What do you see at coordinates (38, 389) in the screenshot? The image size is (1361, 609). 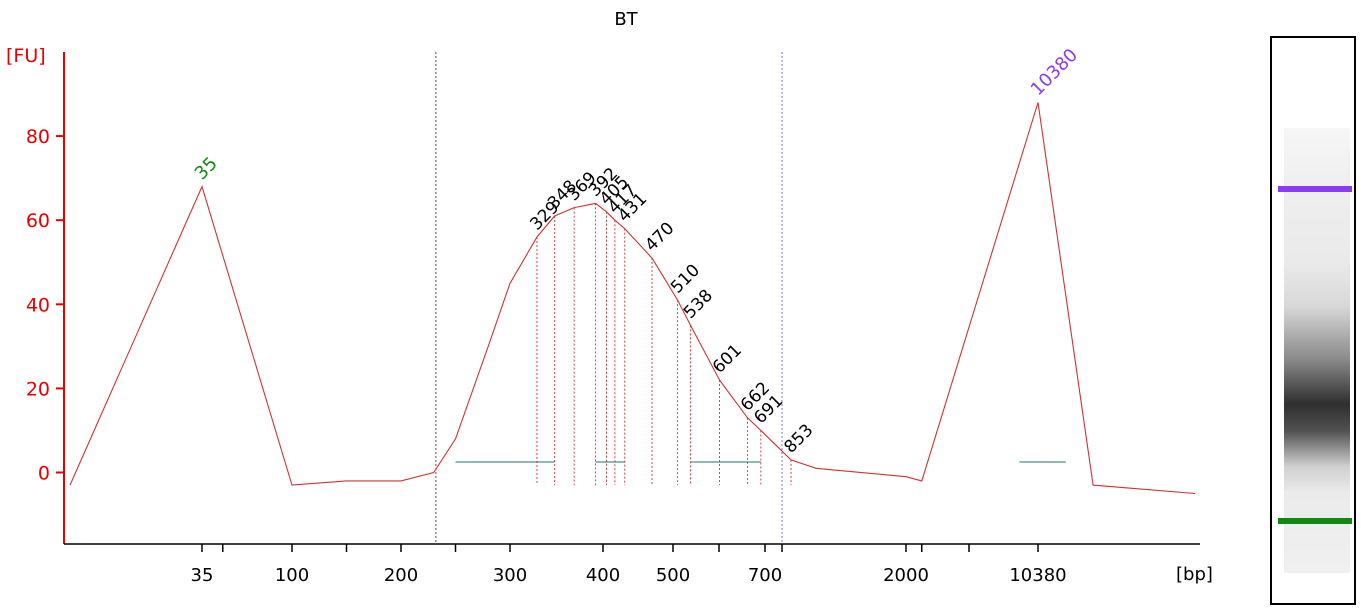 I see `y-tick-label: 20` at bounding box center [38, 389].